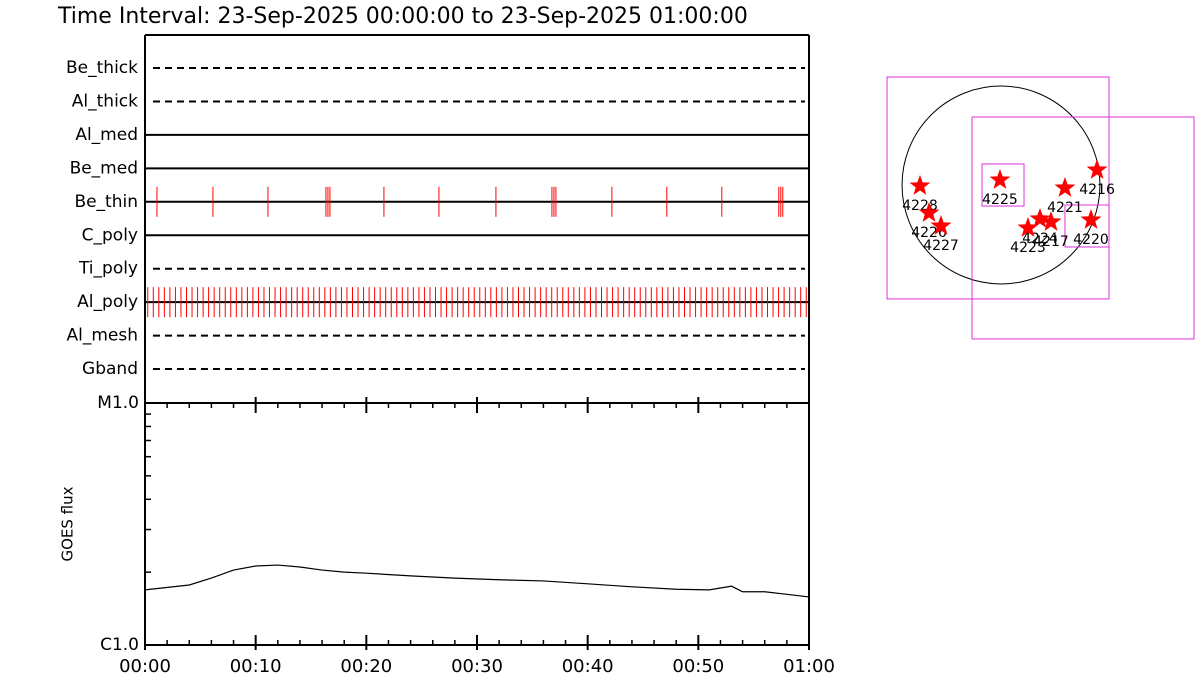 The image size is (1200, 700). I want to click on row-label: Be_thin, so click(106, 202).